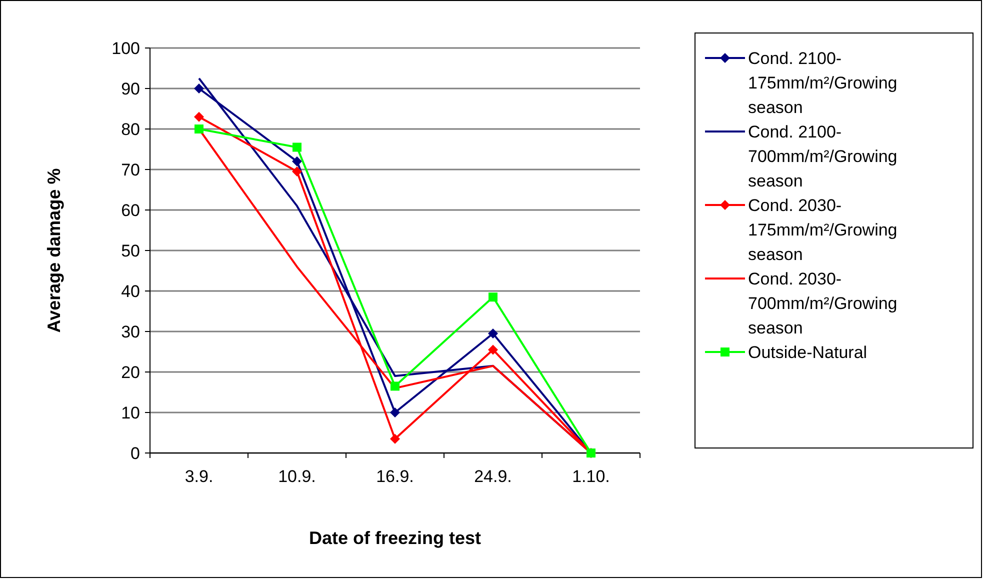 The width and height of the screenshot is (983, 579). Describe the element at coordinates (823, 82) in the screenshot. I see `legend-label: Cond. 2100-175mm/m²/Growing season` at that location.